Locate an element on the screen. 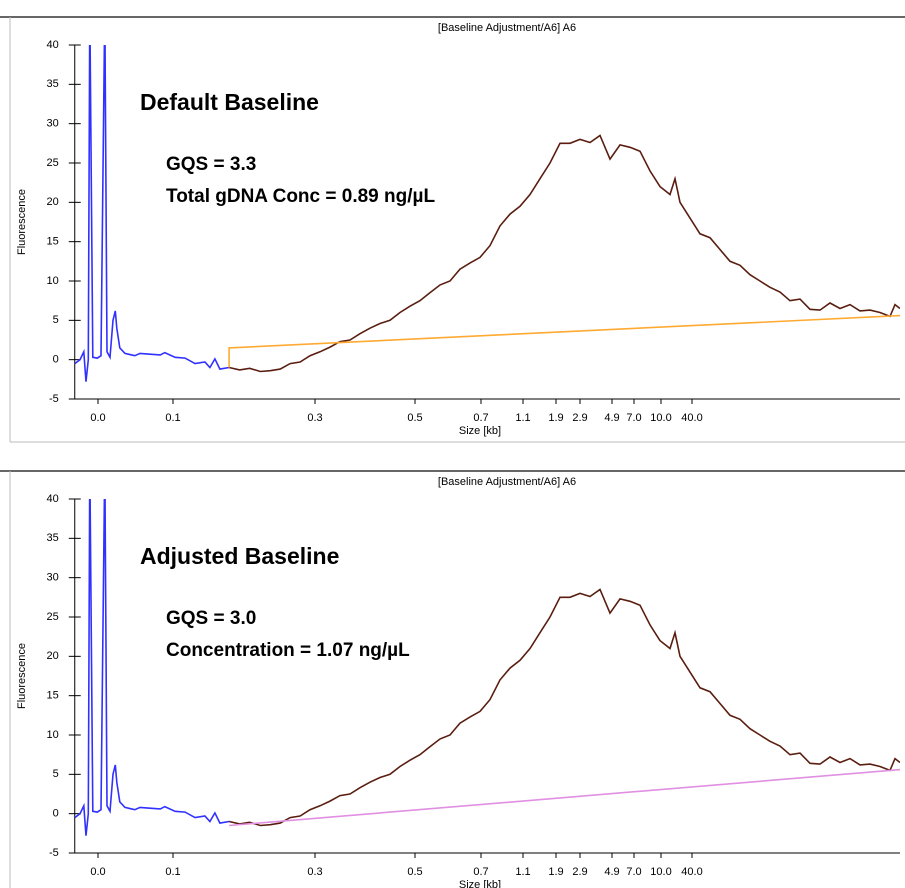  annotation: GQS = 3.3 is located at coordinates (211, 164).